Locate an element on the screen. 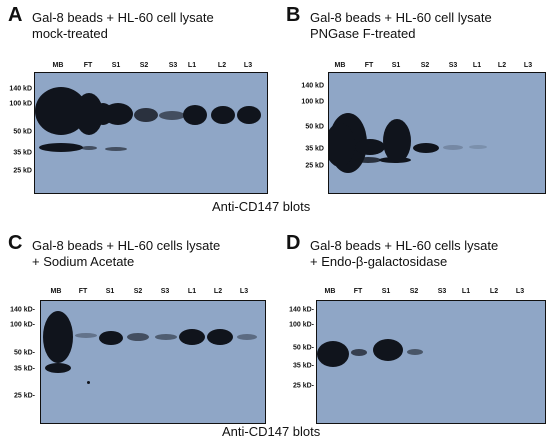 The height and width of the screenshot is (442, 550). panel-title-line2: + Sodium Acetate is located at coordinates (83, 261).